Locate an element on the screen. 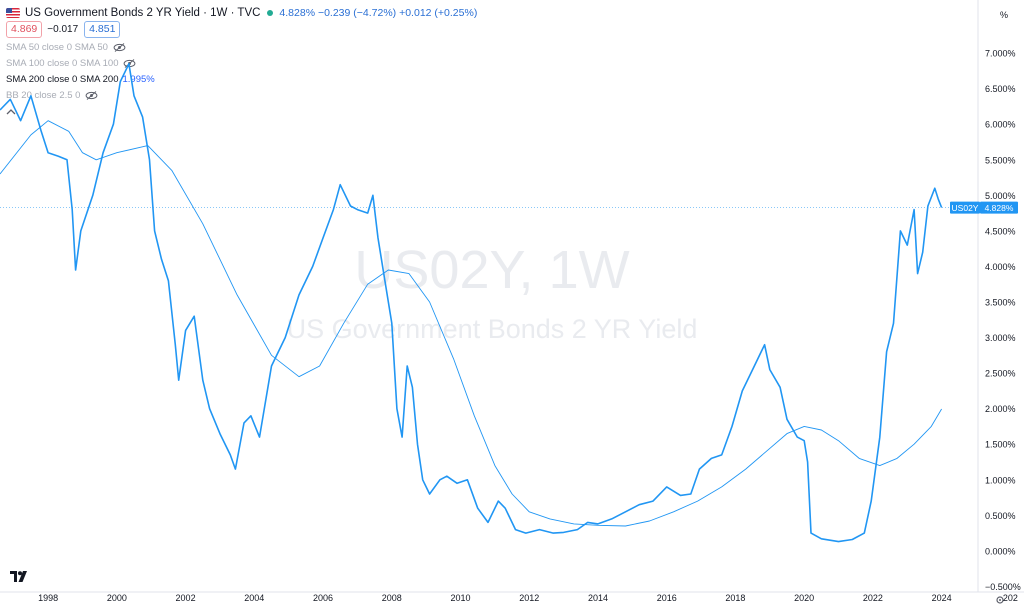 The height and width of the screenshot is (609, 1024). sell-price-button: 4.869 is located at coordinates (24, 29).